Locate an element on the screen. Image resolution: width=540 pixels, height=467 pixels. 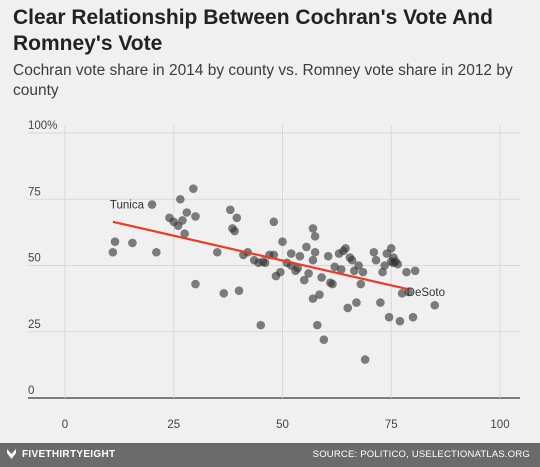
fox-logo-icon is located at coordinates (11, 454).